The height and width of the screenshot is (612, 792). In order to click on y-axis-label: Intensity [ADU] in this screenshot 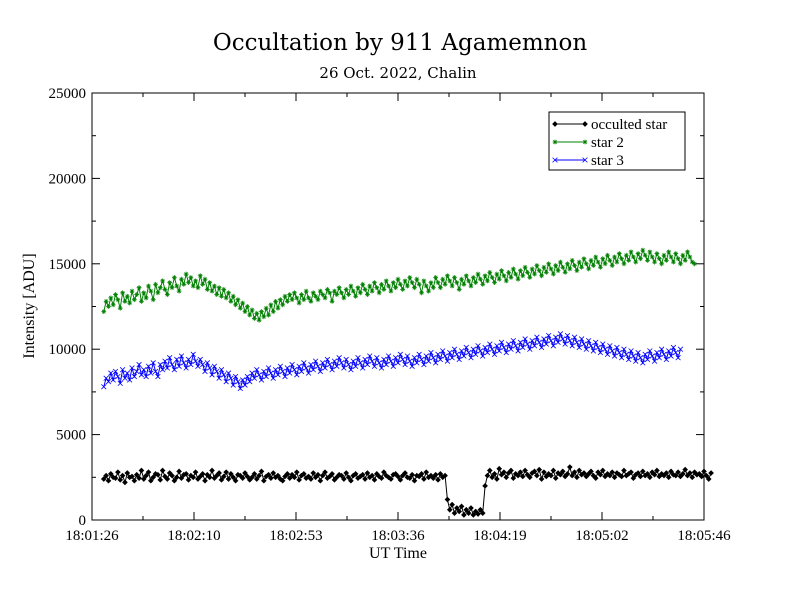, I will do `click(29, 305)`.